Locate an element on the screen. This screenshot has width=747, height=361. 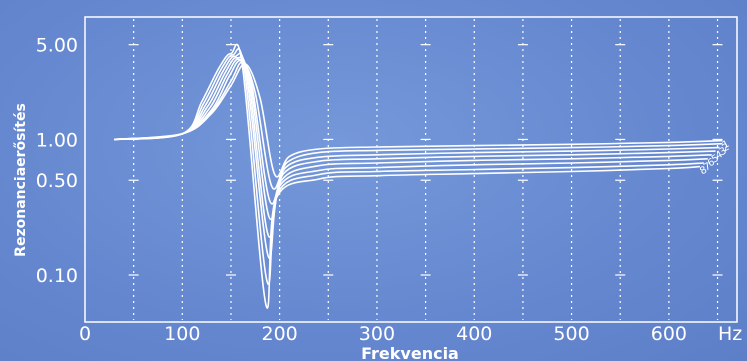
y-tick-label: 1.00 is located at coordinates (57, 140).